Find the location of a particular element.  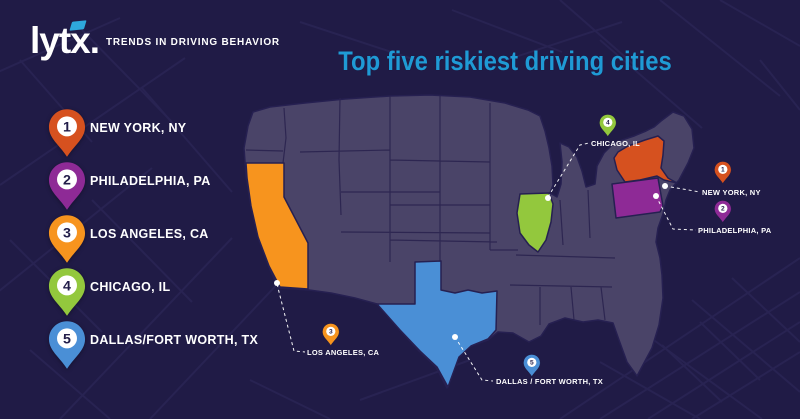

map-label-dallas: DALLAS / FORT WORTH, TX is located at coordinates (549, 381).